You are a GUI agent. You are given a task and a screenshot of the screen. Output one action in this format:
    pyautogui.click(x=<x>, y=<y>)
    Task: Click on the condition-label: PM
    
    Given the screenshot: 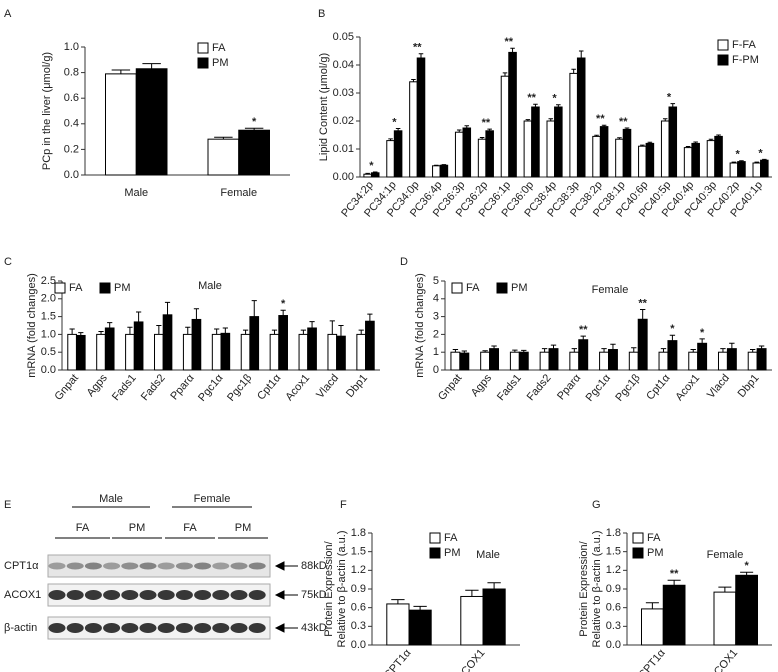 What is the action you would take?
    pyautogui.click(x=137, y=528)
    